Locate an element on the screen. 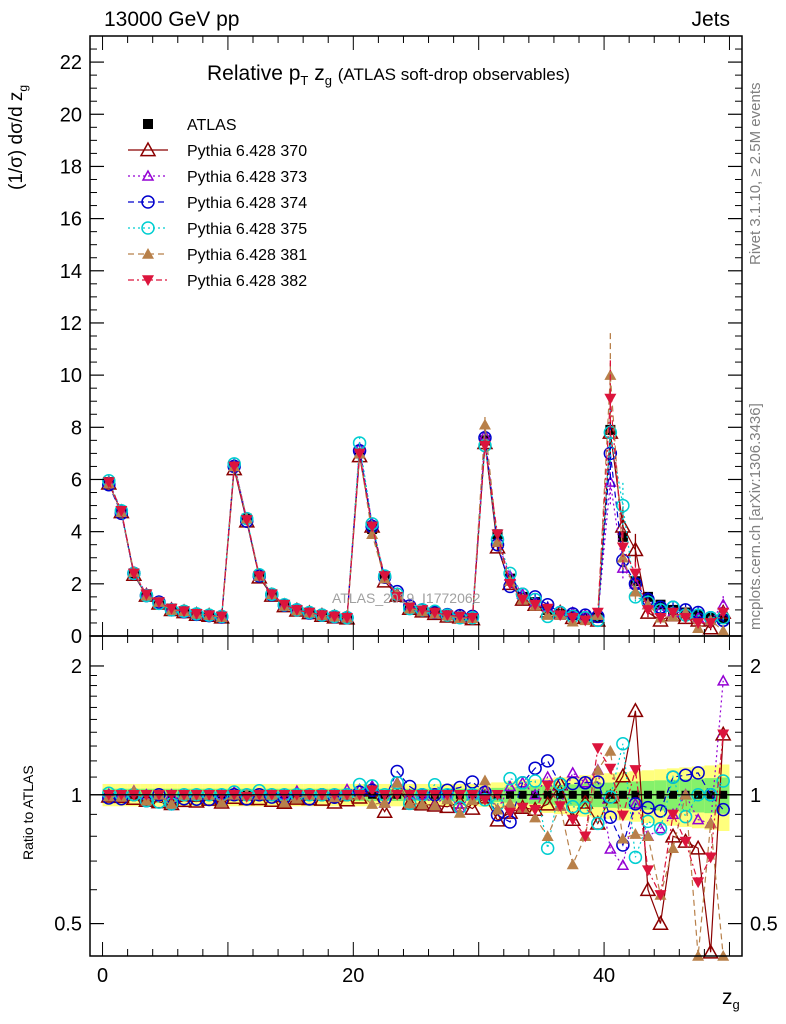  ratio-y-tick-label: 0.5 is located at coordinates (68, 925).